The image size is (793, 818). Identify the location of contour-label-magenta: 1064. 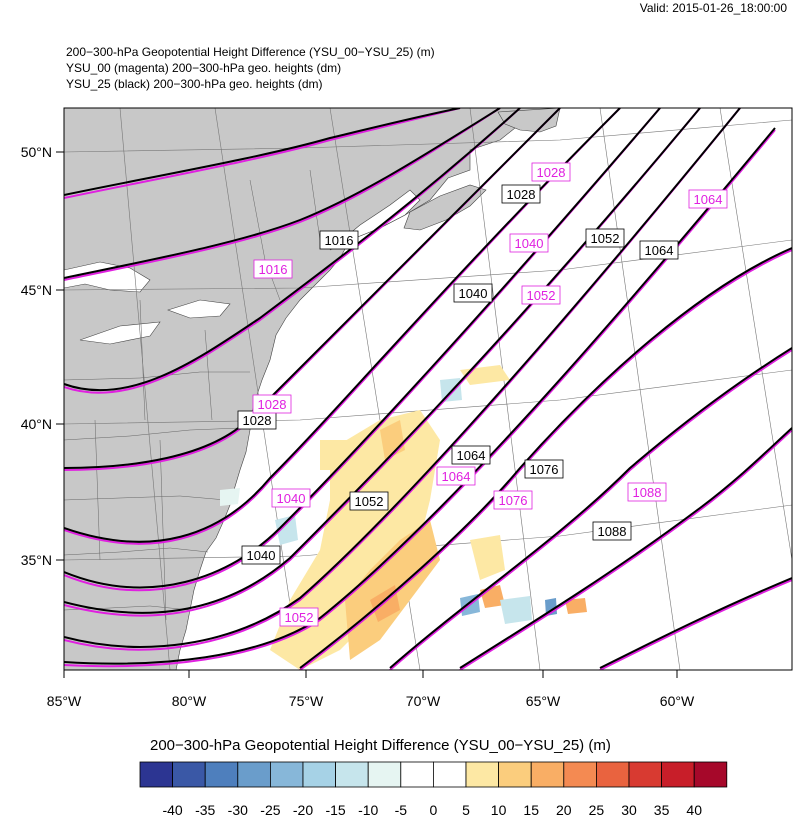
(456, 476).